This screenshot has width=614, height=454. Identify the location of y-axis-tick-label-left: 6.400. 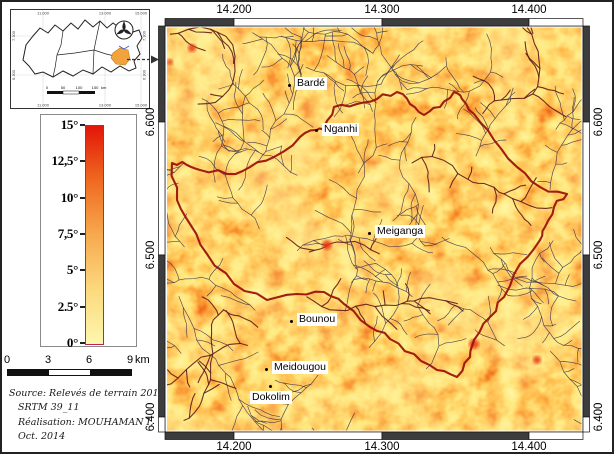
(151, 417).